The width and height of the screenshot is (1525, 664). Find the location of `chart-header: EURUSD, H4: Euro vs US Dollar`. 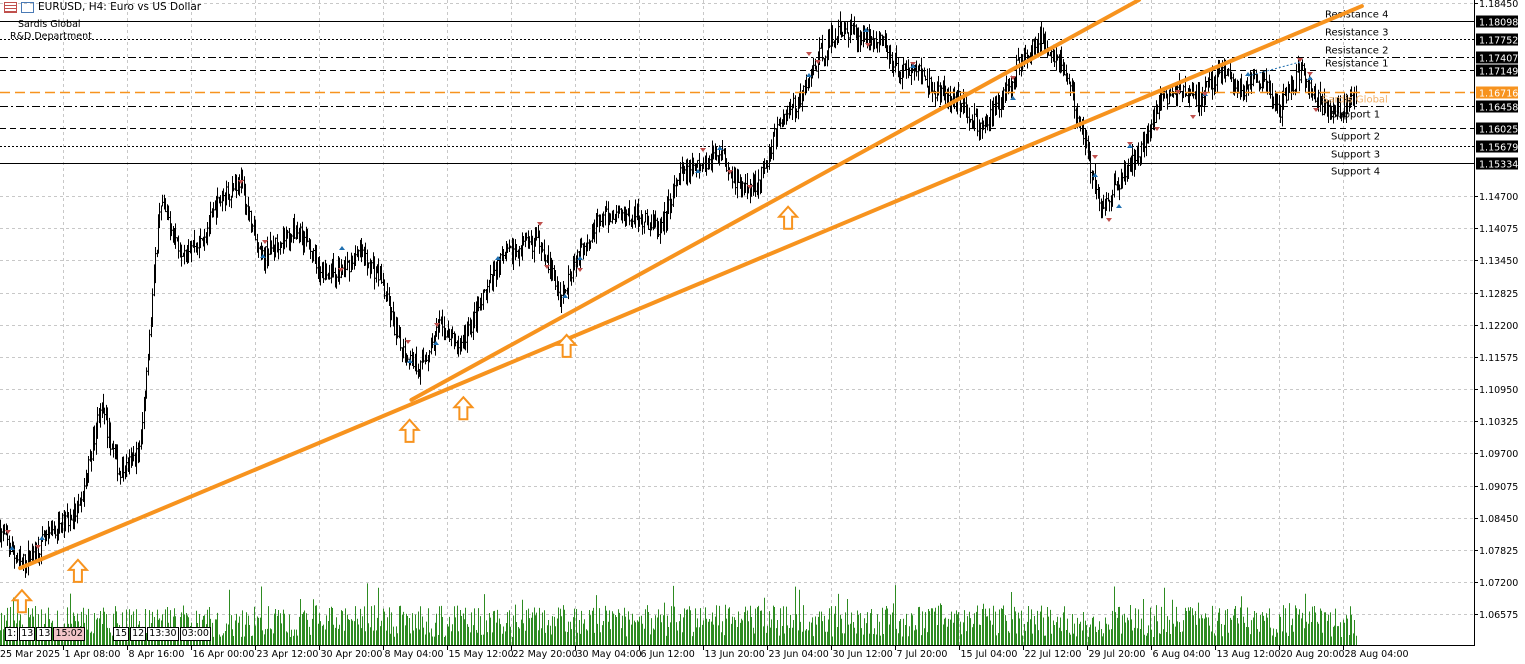

chart-header: EURUSD, H4: Euro vs US Dollar is located at coordinates (102, 7).